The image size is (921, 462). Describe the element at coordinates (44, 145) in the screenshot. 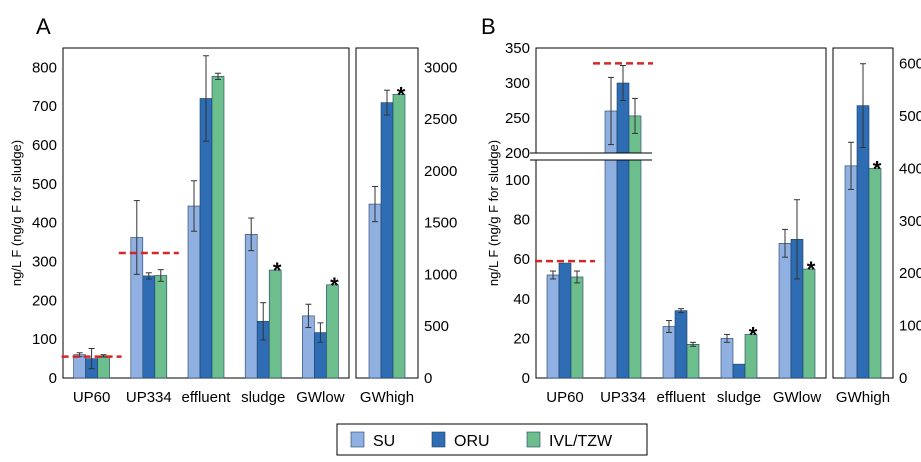

I see `y-tick-label: 600` at that location.